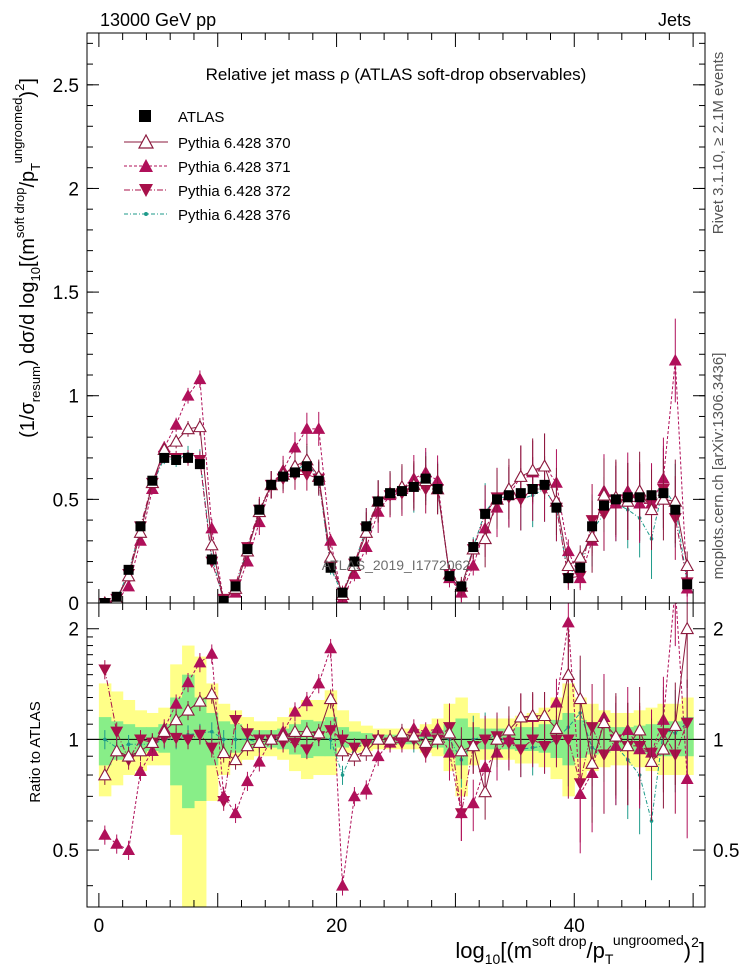 This screenshot has width=746, height=972. What do you see at coordinates (234, 167) in the screenshot?
I see `legend-371-label: Pythia 6.428 371` at bounding box center [234, 167].